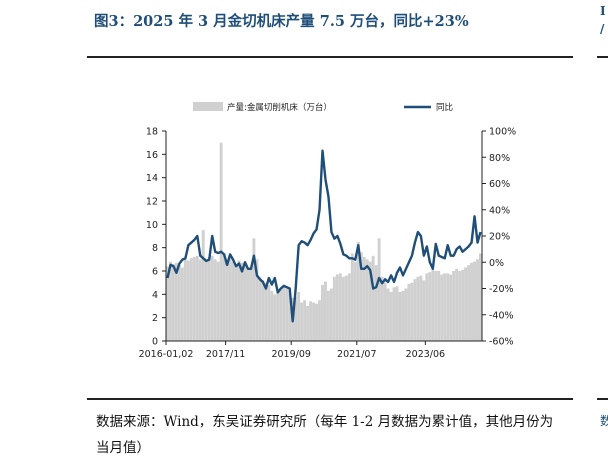 Image resolution: width=608 pixels, height=473 pixels. What do you see at coordinates (152, 132) in the screenshot?
I see `left-tick-label: 18` at bounding box center [152, 132].